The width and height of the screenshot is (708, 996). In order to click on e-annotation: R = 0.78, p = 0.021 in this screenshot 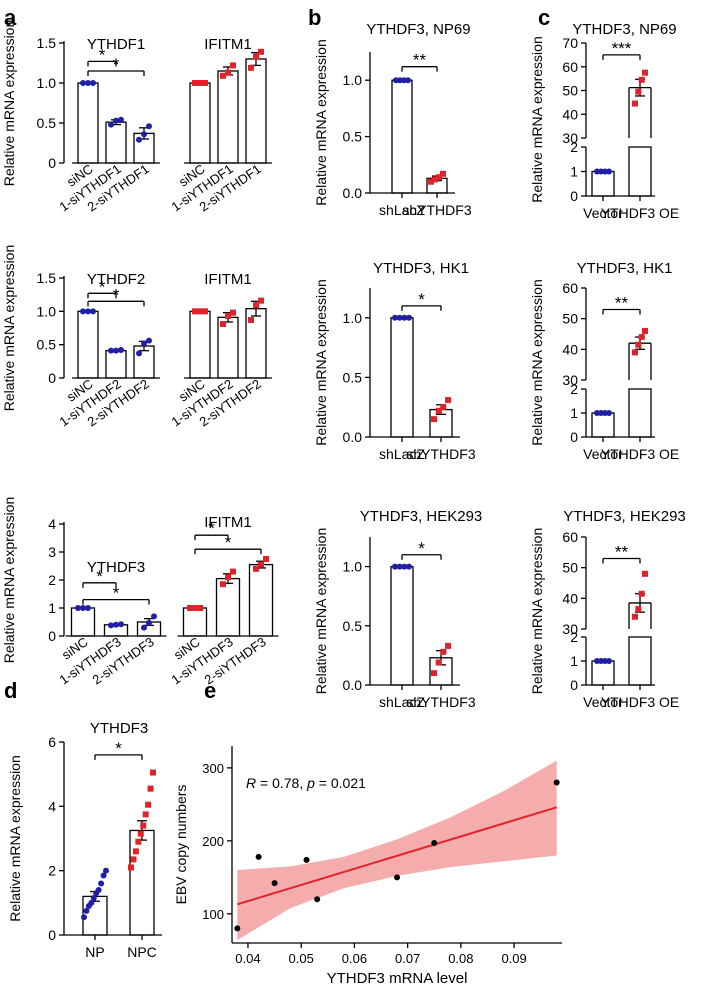, I will do `click(306, 783)`.